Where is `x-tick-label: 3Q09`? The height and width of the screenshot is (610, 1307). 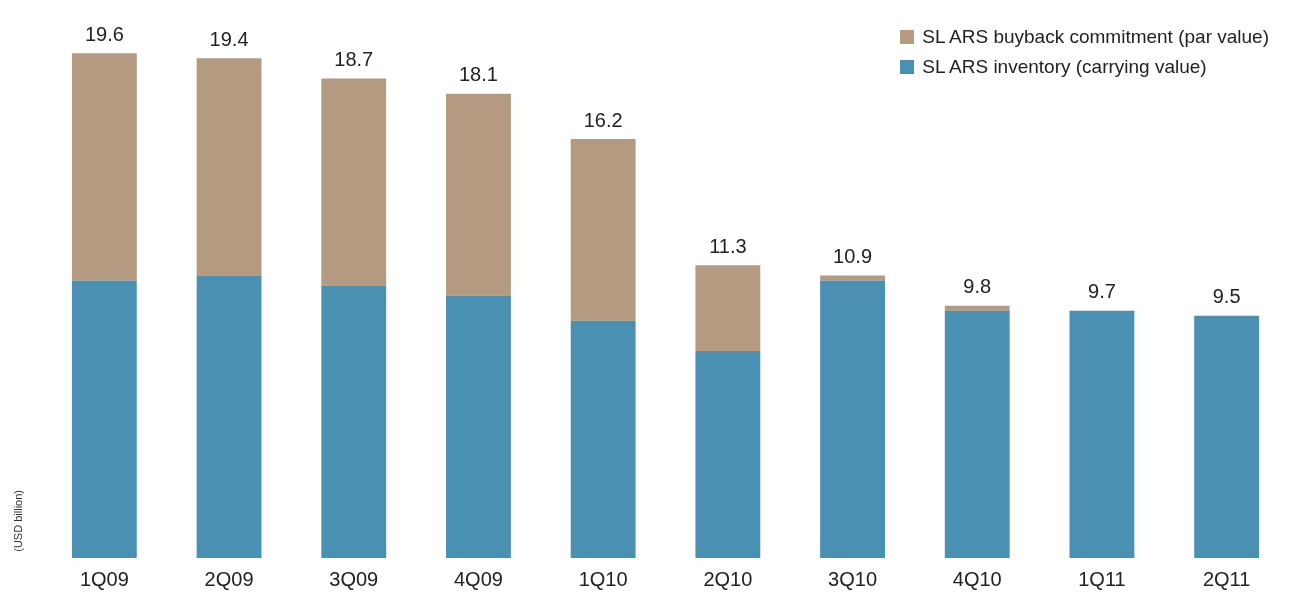
x-tick-label: 3Q09 is located at coordinates (354, 578).